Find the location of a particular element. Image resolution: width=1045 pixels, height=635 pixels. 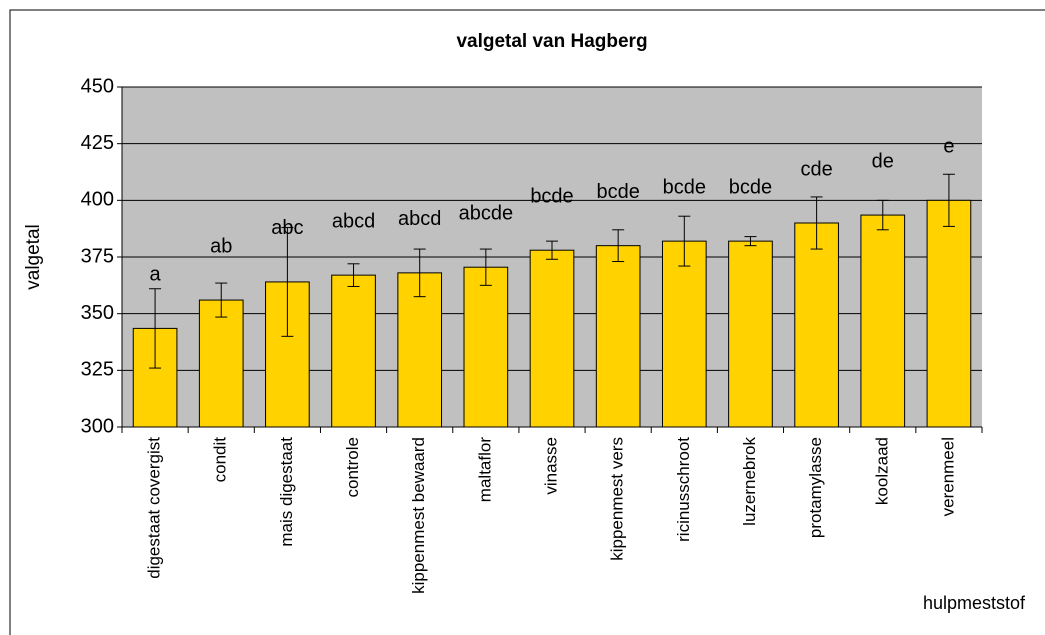

y-tick-label: 400 is located at coordinates (97, 200).